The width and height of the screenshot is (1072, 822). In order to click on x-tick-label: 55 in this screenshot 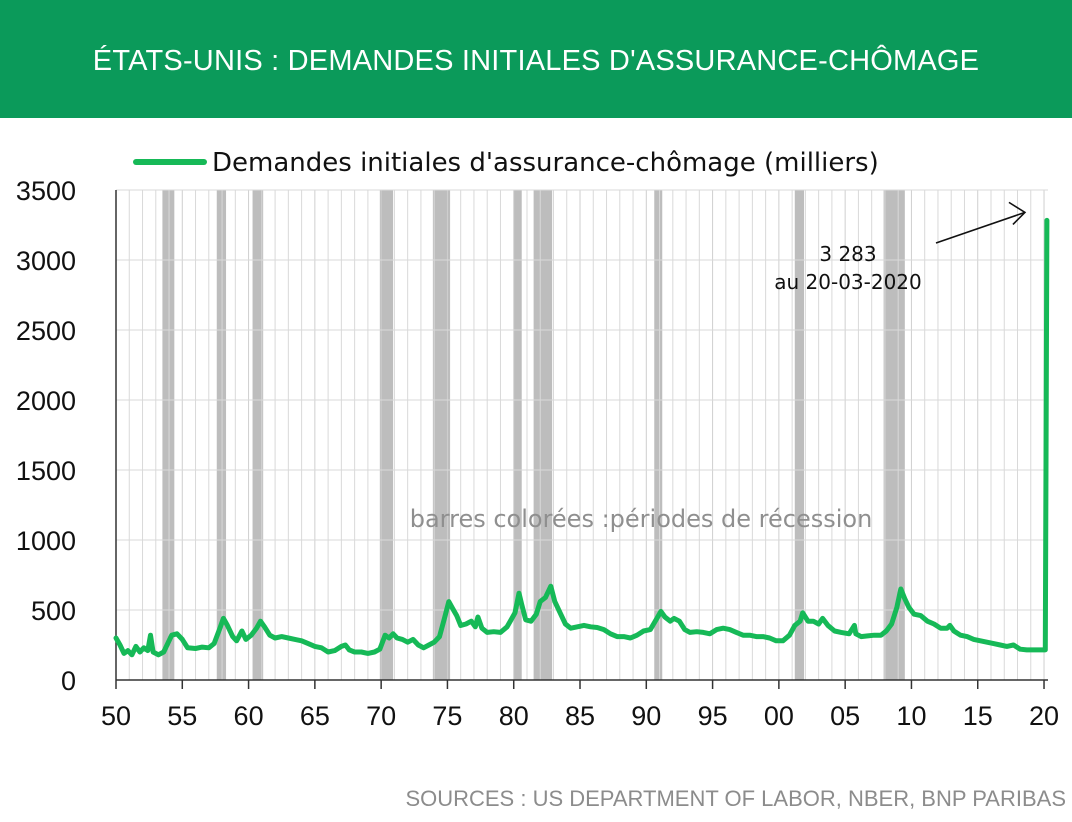, I will do `click(182, 716)`.